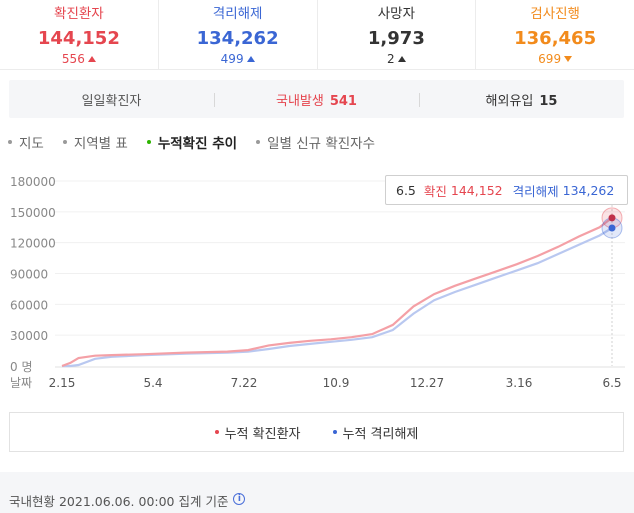 The width and height of the screenshot is (634, 513). I want to click on daily-tab-overseas: 해외유입 15, so click(521, 99).